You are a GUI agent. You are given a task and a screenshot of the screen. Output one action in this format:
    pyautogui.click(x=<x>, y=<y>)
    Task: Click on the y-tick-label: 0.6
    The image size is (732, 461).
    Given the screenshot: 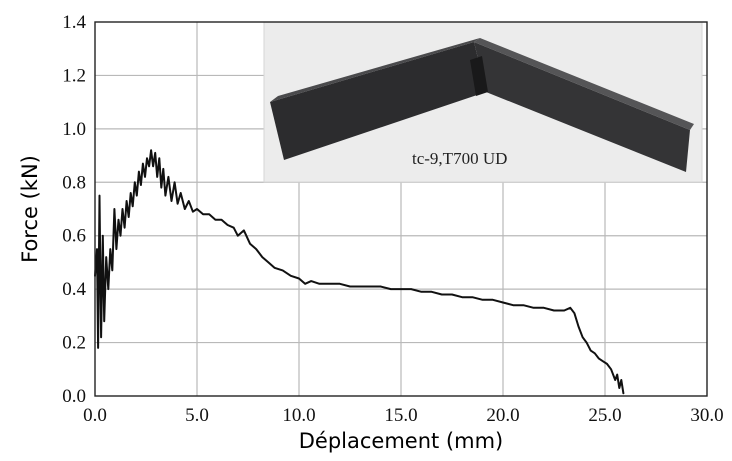 What is the action you would take?
    pyautogui.click(x=74, y=236)
    